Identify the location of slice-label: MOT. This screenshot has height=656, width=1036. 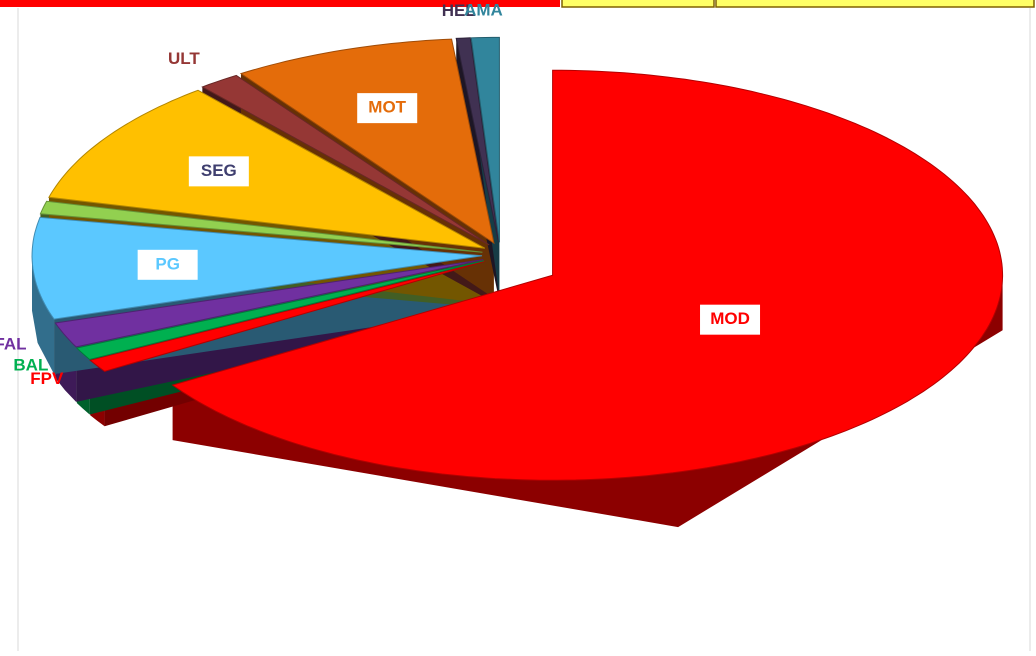
(387, 107).